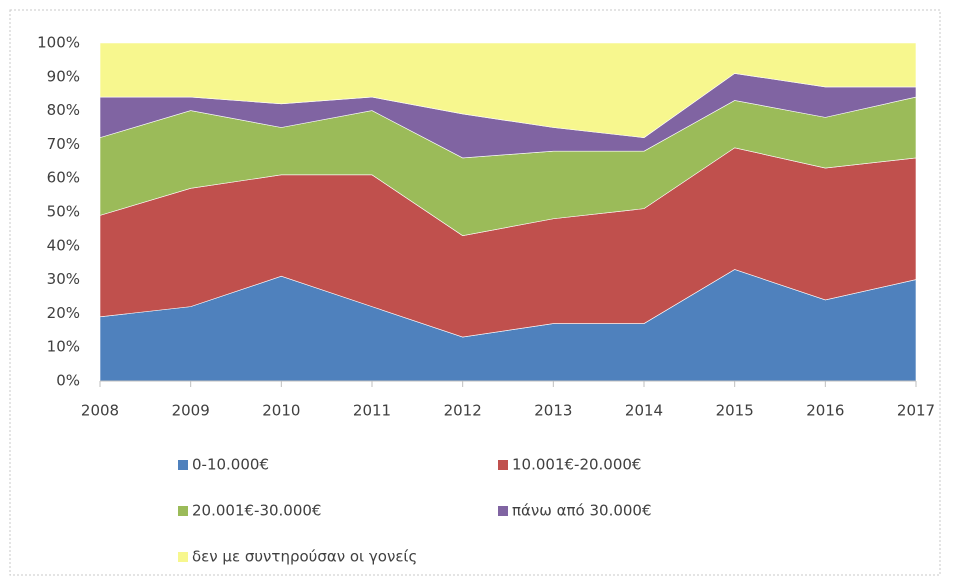 Image resolution: width=953 pixels, height=580 pixels. What do you see at coordinates (372, 411) in the screenshot?
I see `x-tick-label: 2011` at bounding box center [372, 411].